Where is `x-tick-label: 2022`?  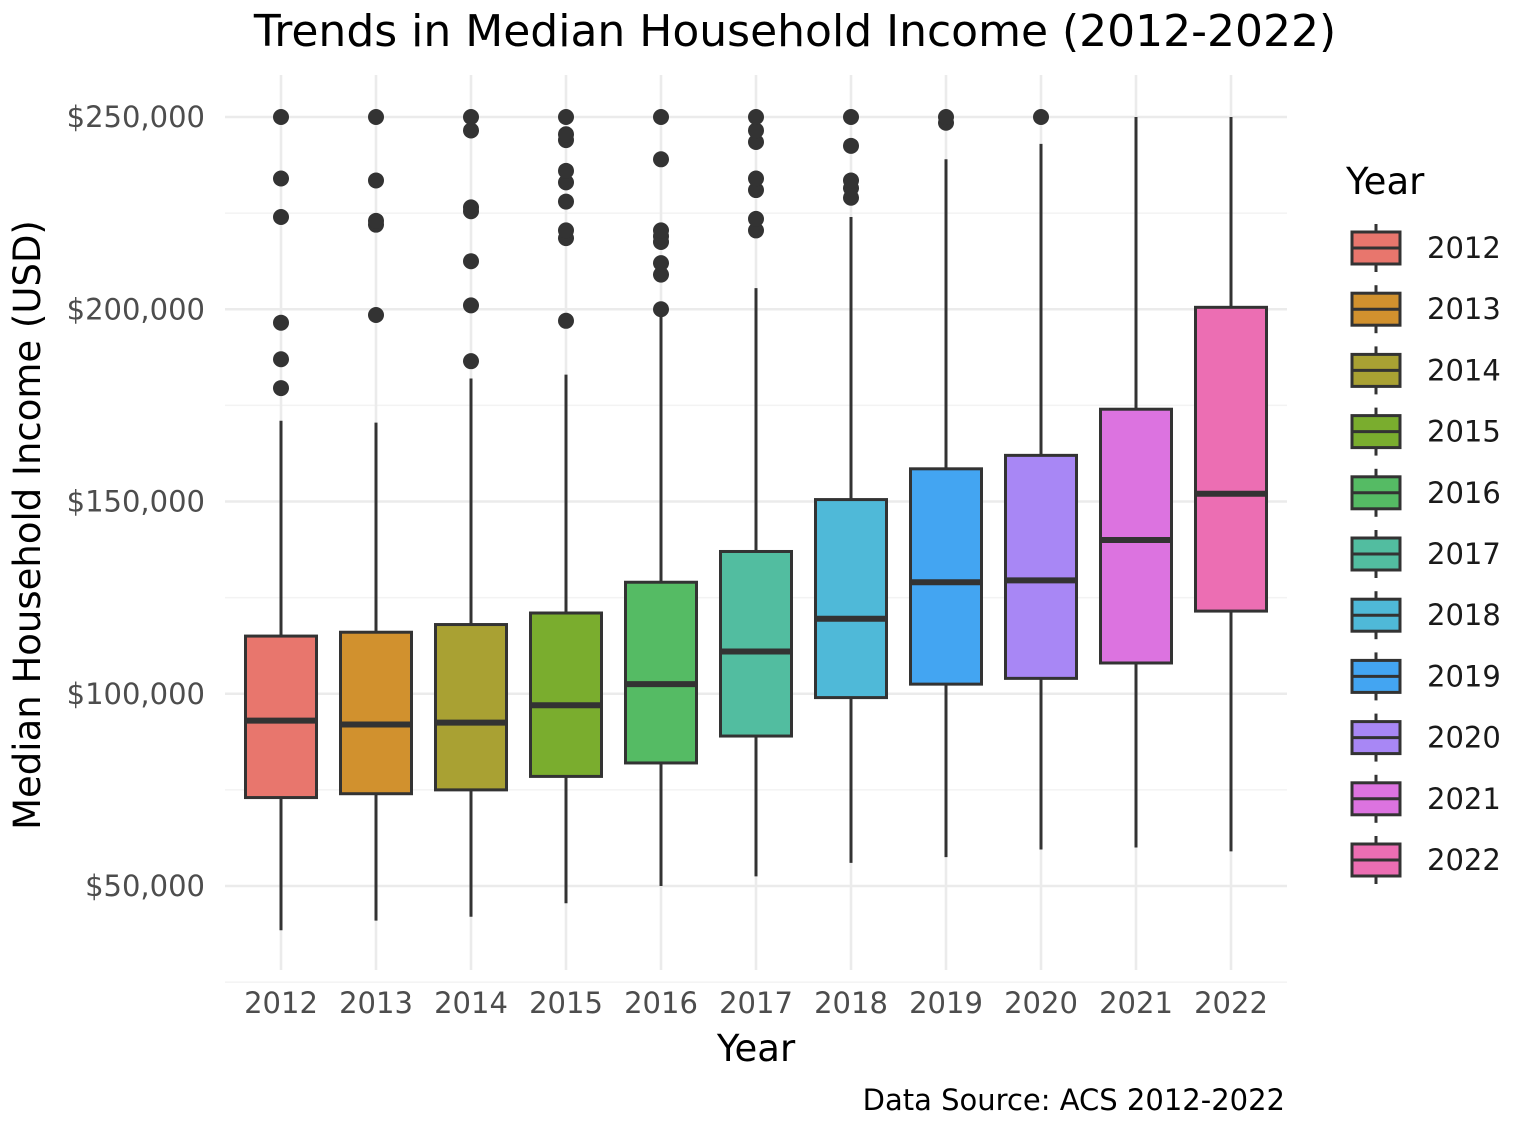
x-tick-label: 2022 is located at coordinates (1231, 1003).